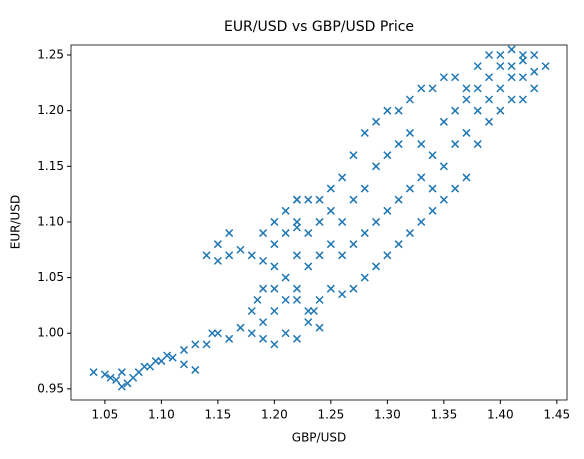  I want to click on y-tick-label: 1.05, so click(50, 277).